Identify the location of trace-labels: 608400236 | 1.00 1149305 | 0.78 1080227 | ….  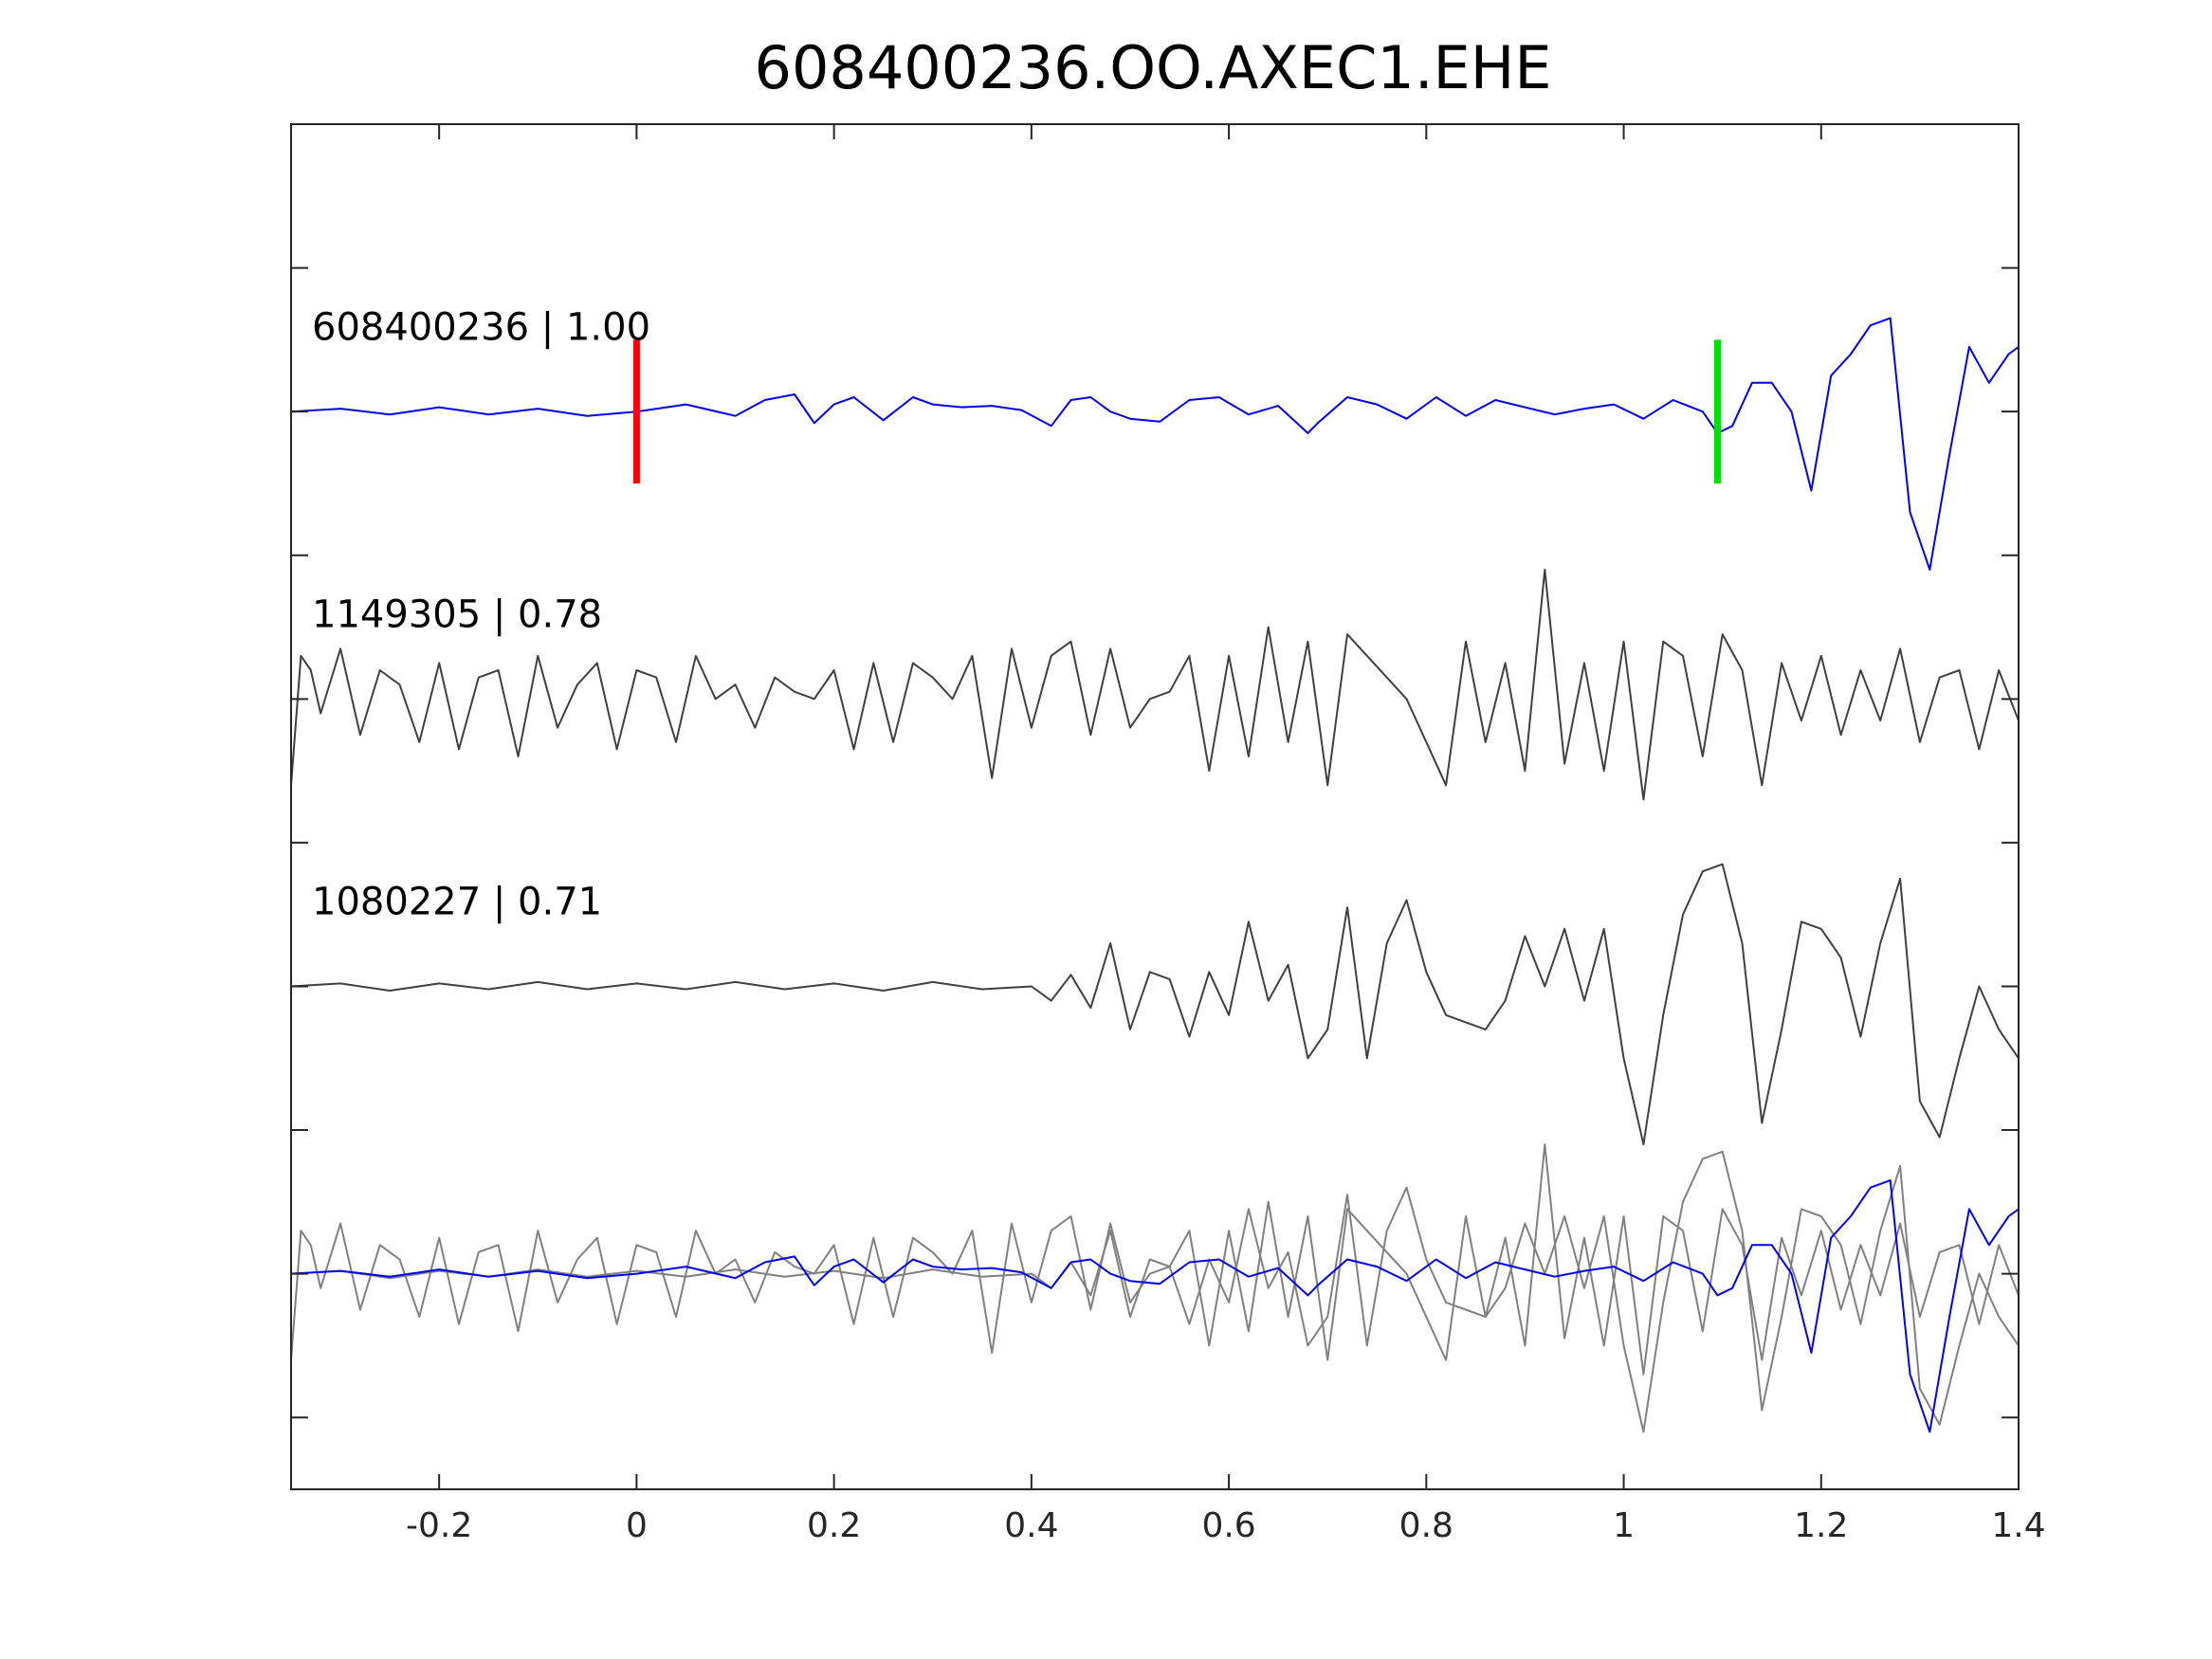
(481, 614).